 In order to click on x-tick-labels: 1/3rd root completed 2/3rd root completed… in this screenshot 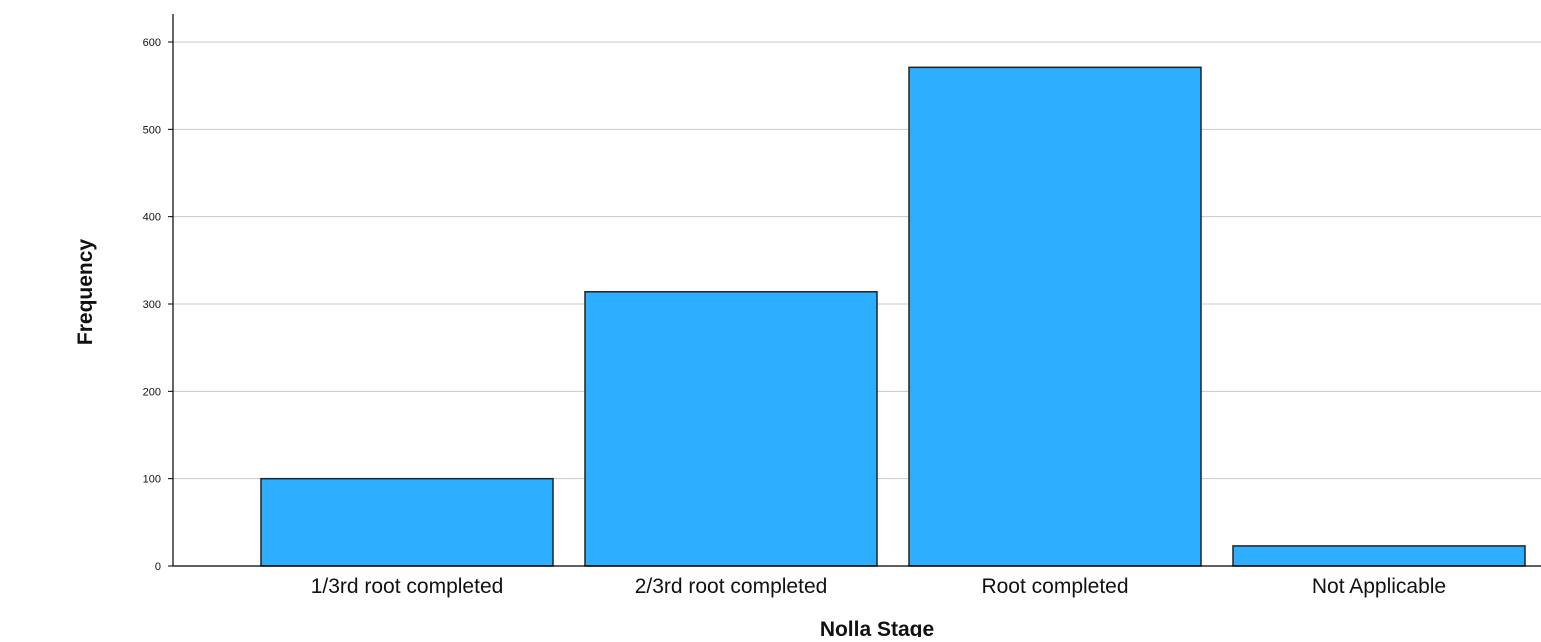, I will do `click(878, 586)`.